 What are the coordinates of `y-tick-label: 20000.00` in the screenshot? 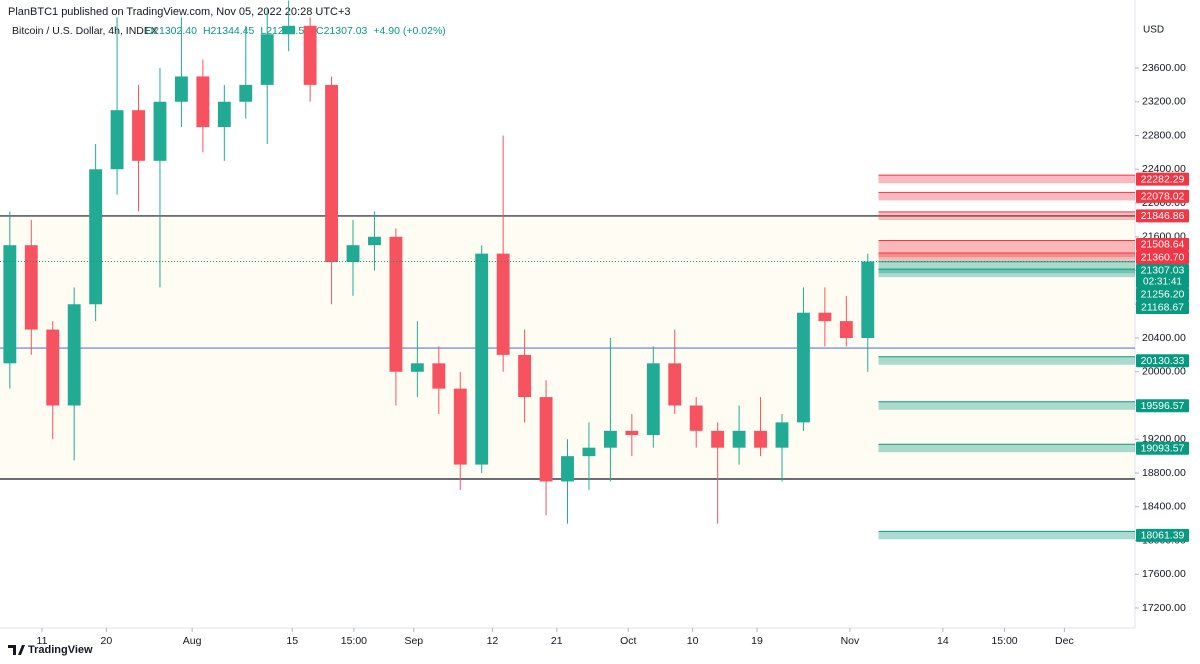 It's located at (1164, 372).